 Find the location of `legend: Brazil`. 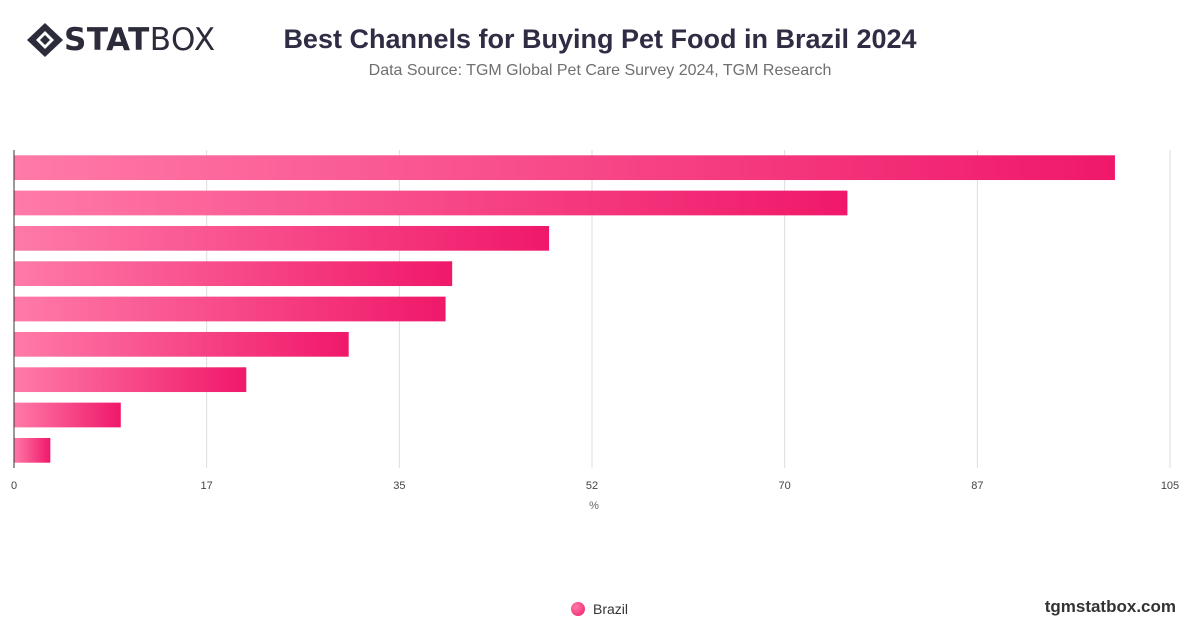

legend: Brazil is located at coordinates (599, 609).